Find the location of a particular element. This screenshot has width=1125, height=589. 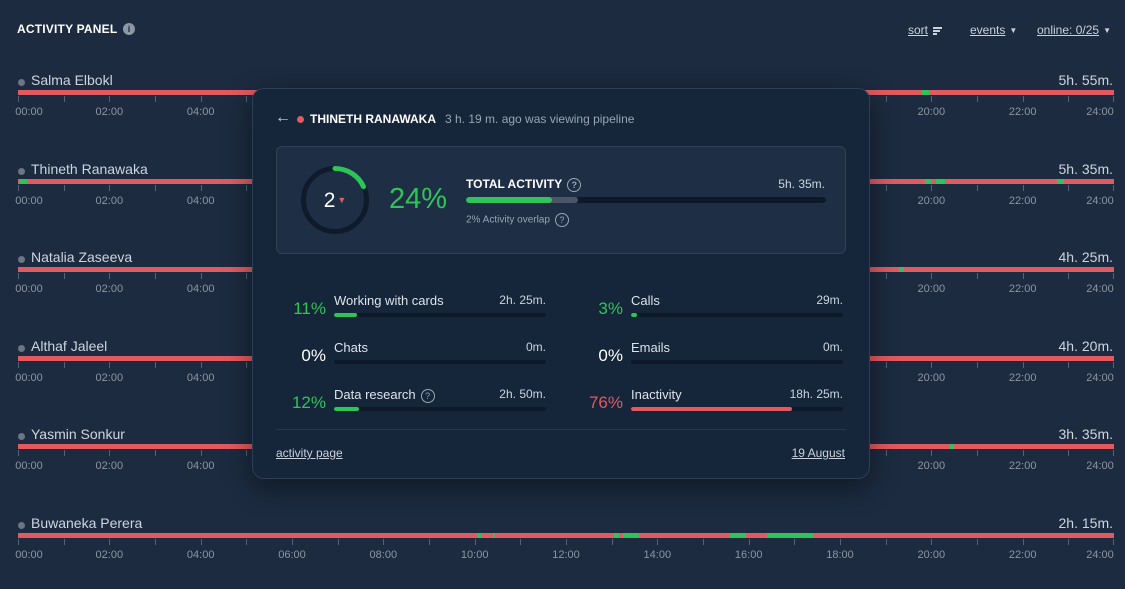

metric-name: Calls is located at coordinates (645, 300).